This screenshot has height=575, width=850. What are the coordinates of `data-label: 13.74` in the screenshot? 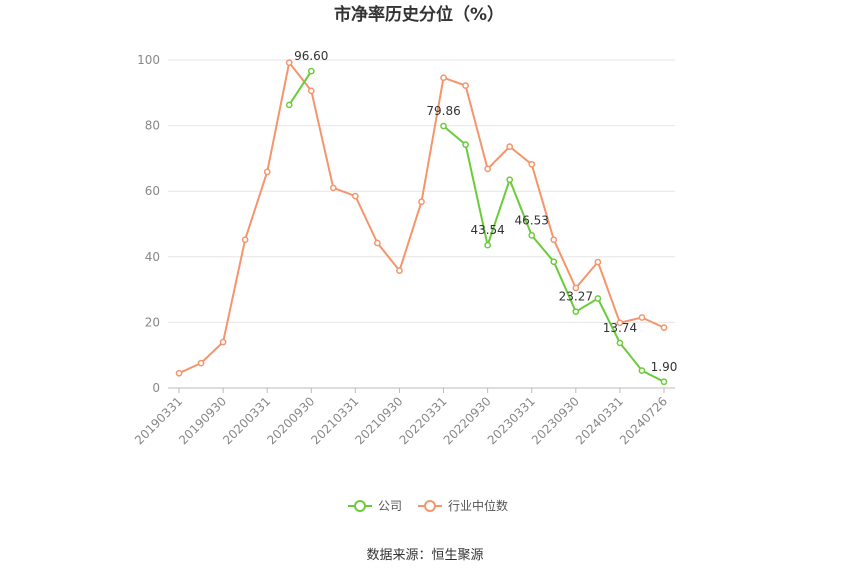 It's located at (620, 328).